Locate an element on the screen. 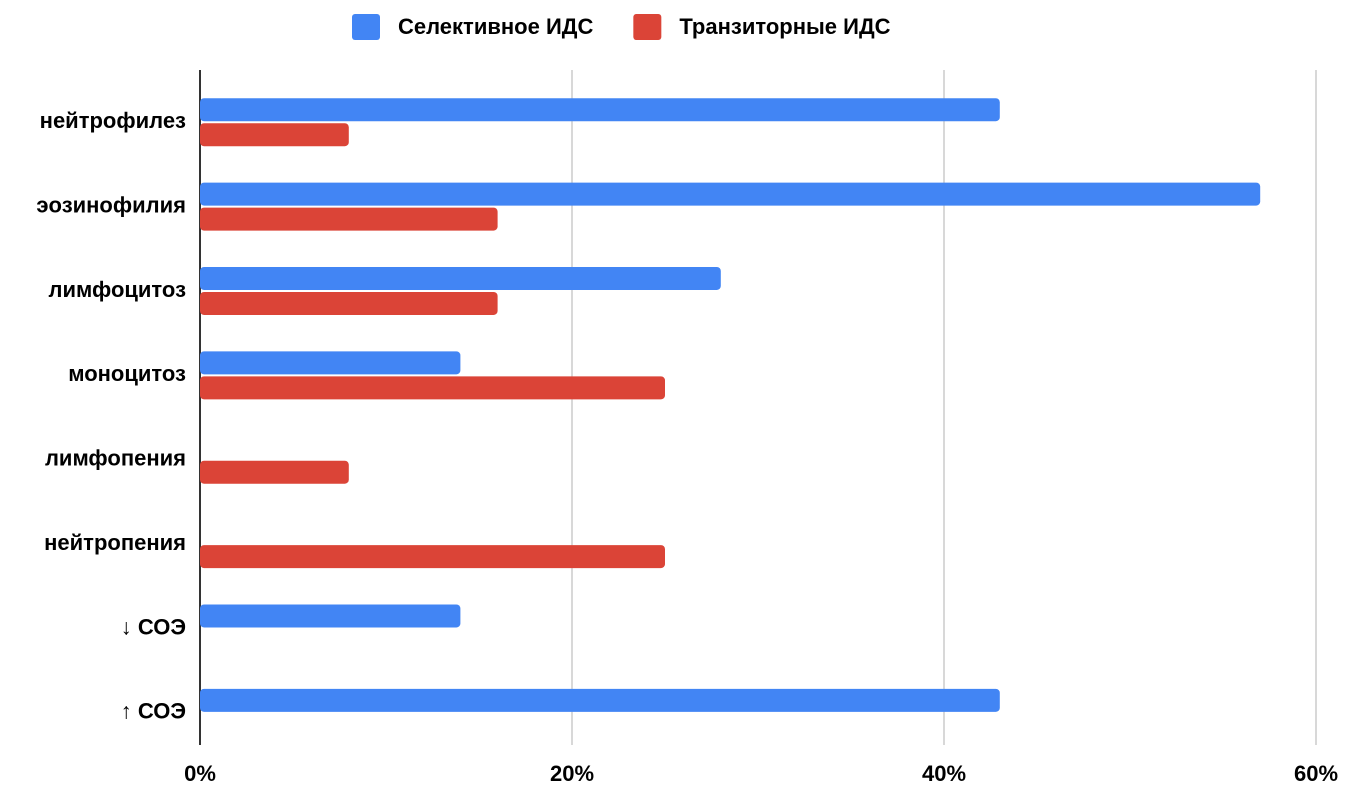 Image resolution: width=1346 pixels, height=787 pixels. legend-label: Селективное ИДС is located at coordinates (495, 26).